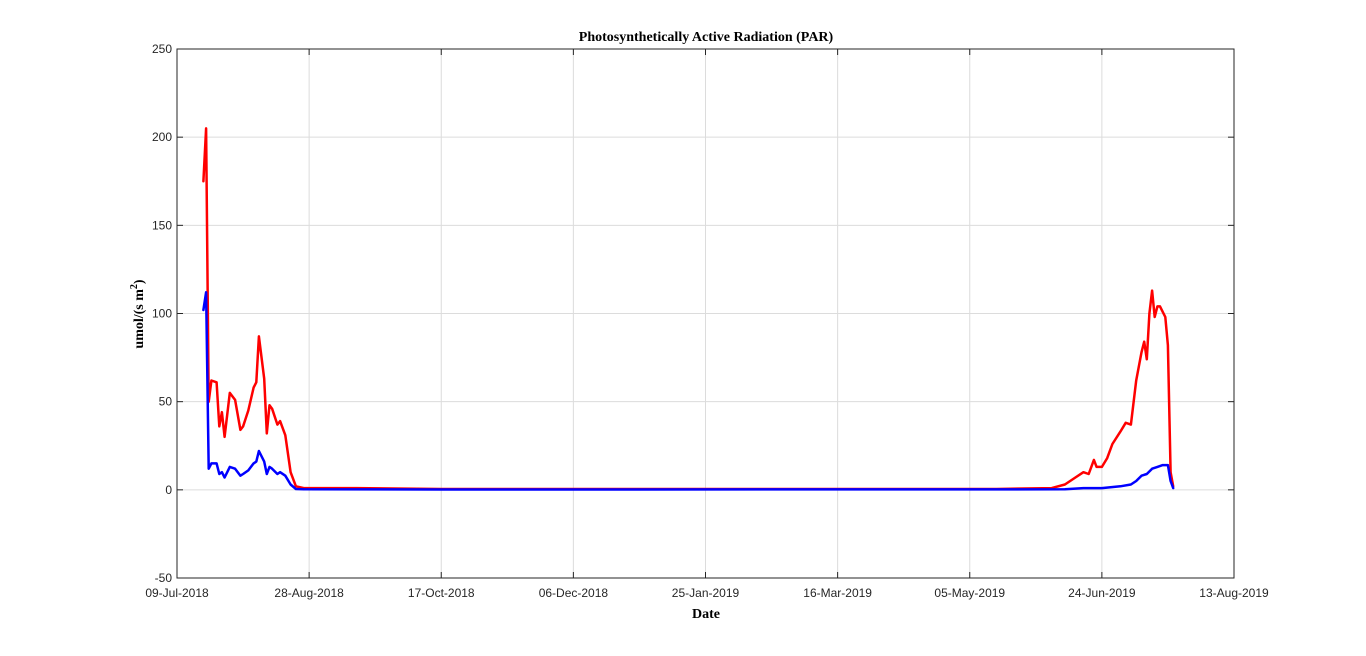 The width and height of the screenshot is (1366, 656). Describe the element at coordinates (1234, 593) in the screenshot. I see `x-tick-label: 13-Aug-2019` at that location.